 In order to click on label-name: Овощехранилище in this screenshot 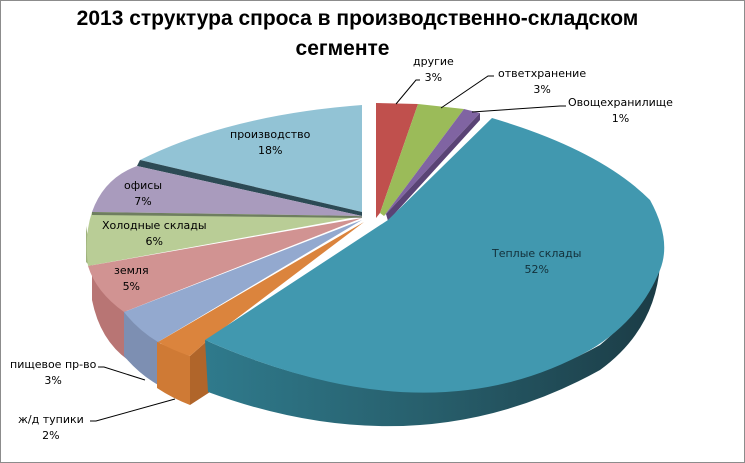, I will do `click(620, 102)`.